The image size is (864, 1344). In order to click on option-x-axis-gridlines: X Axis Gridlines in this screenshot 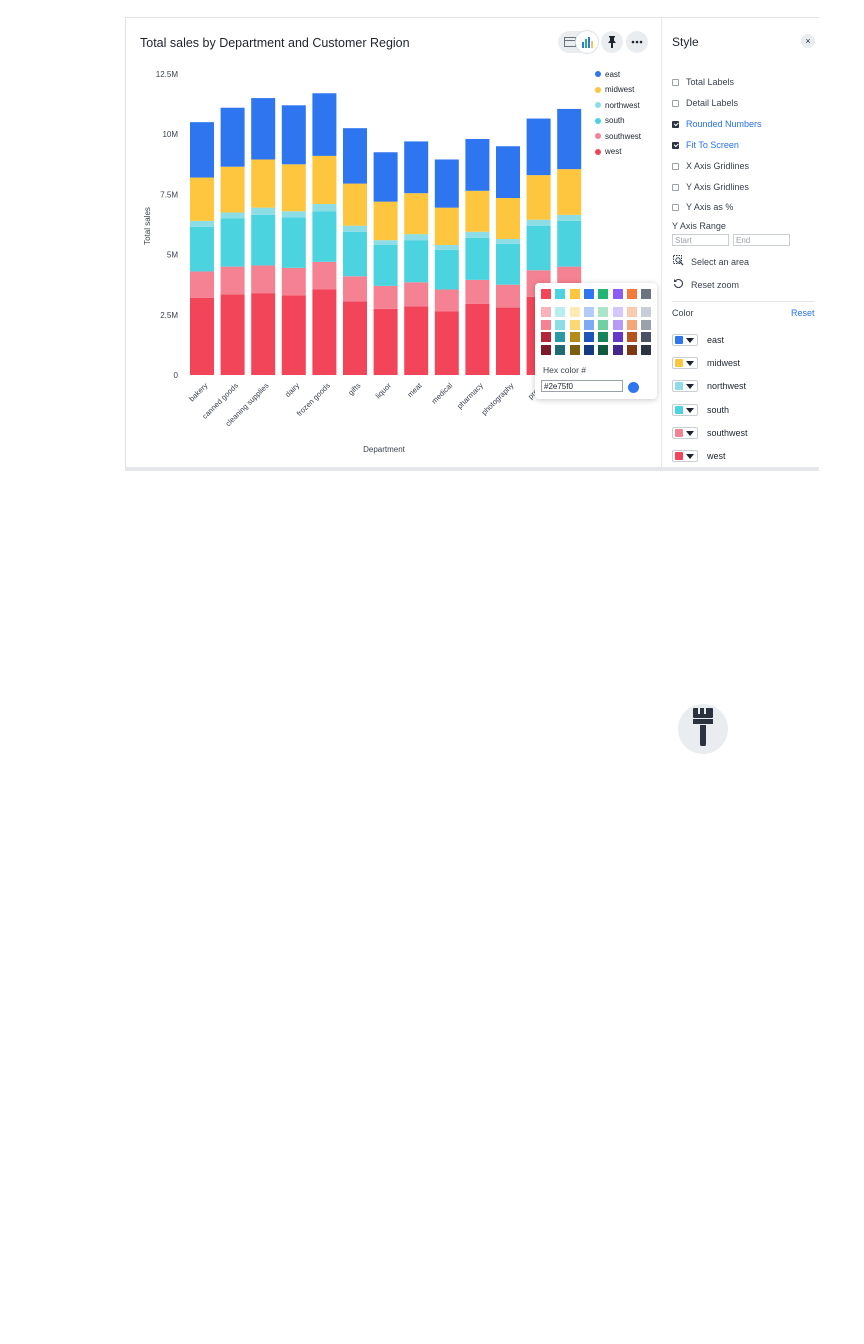, I will do `click(710, 166)`.